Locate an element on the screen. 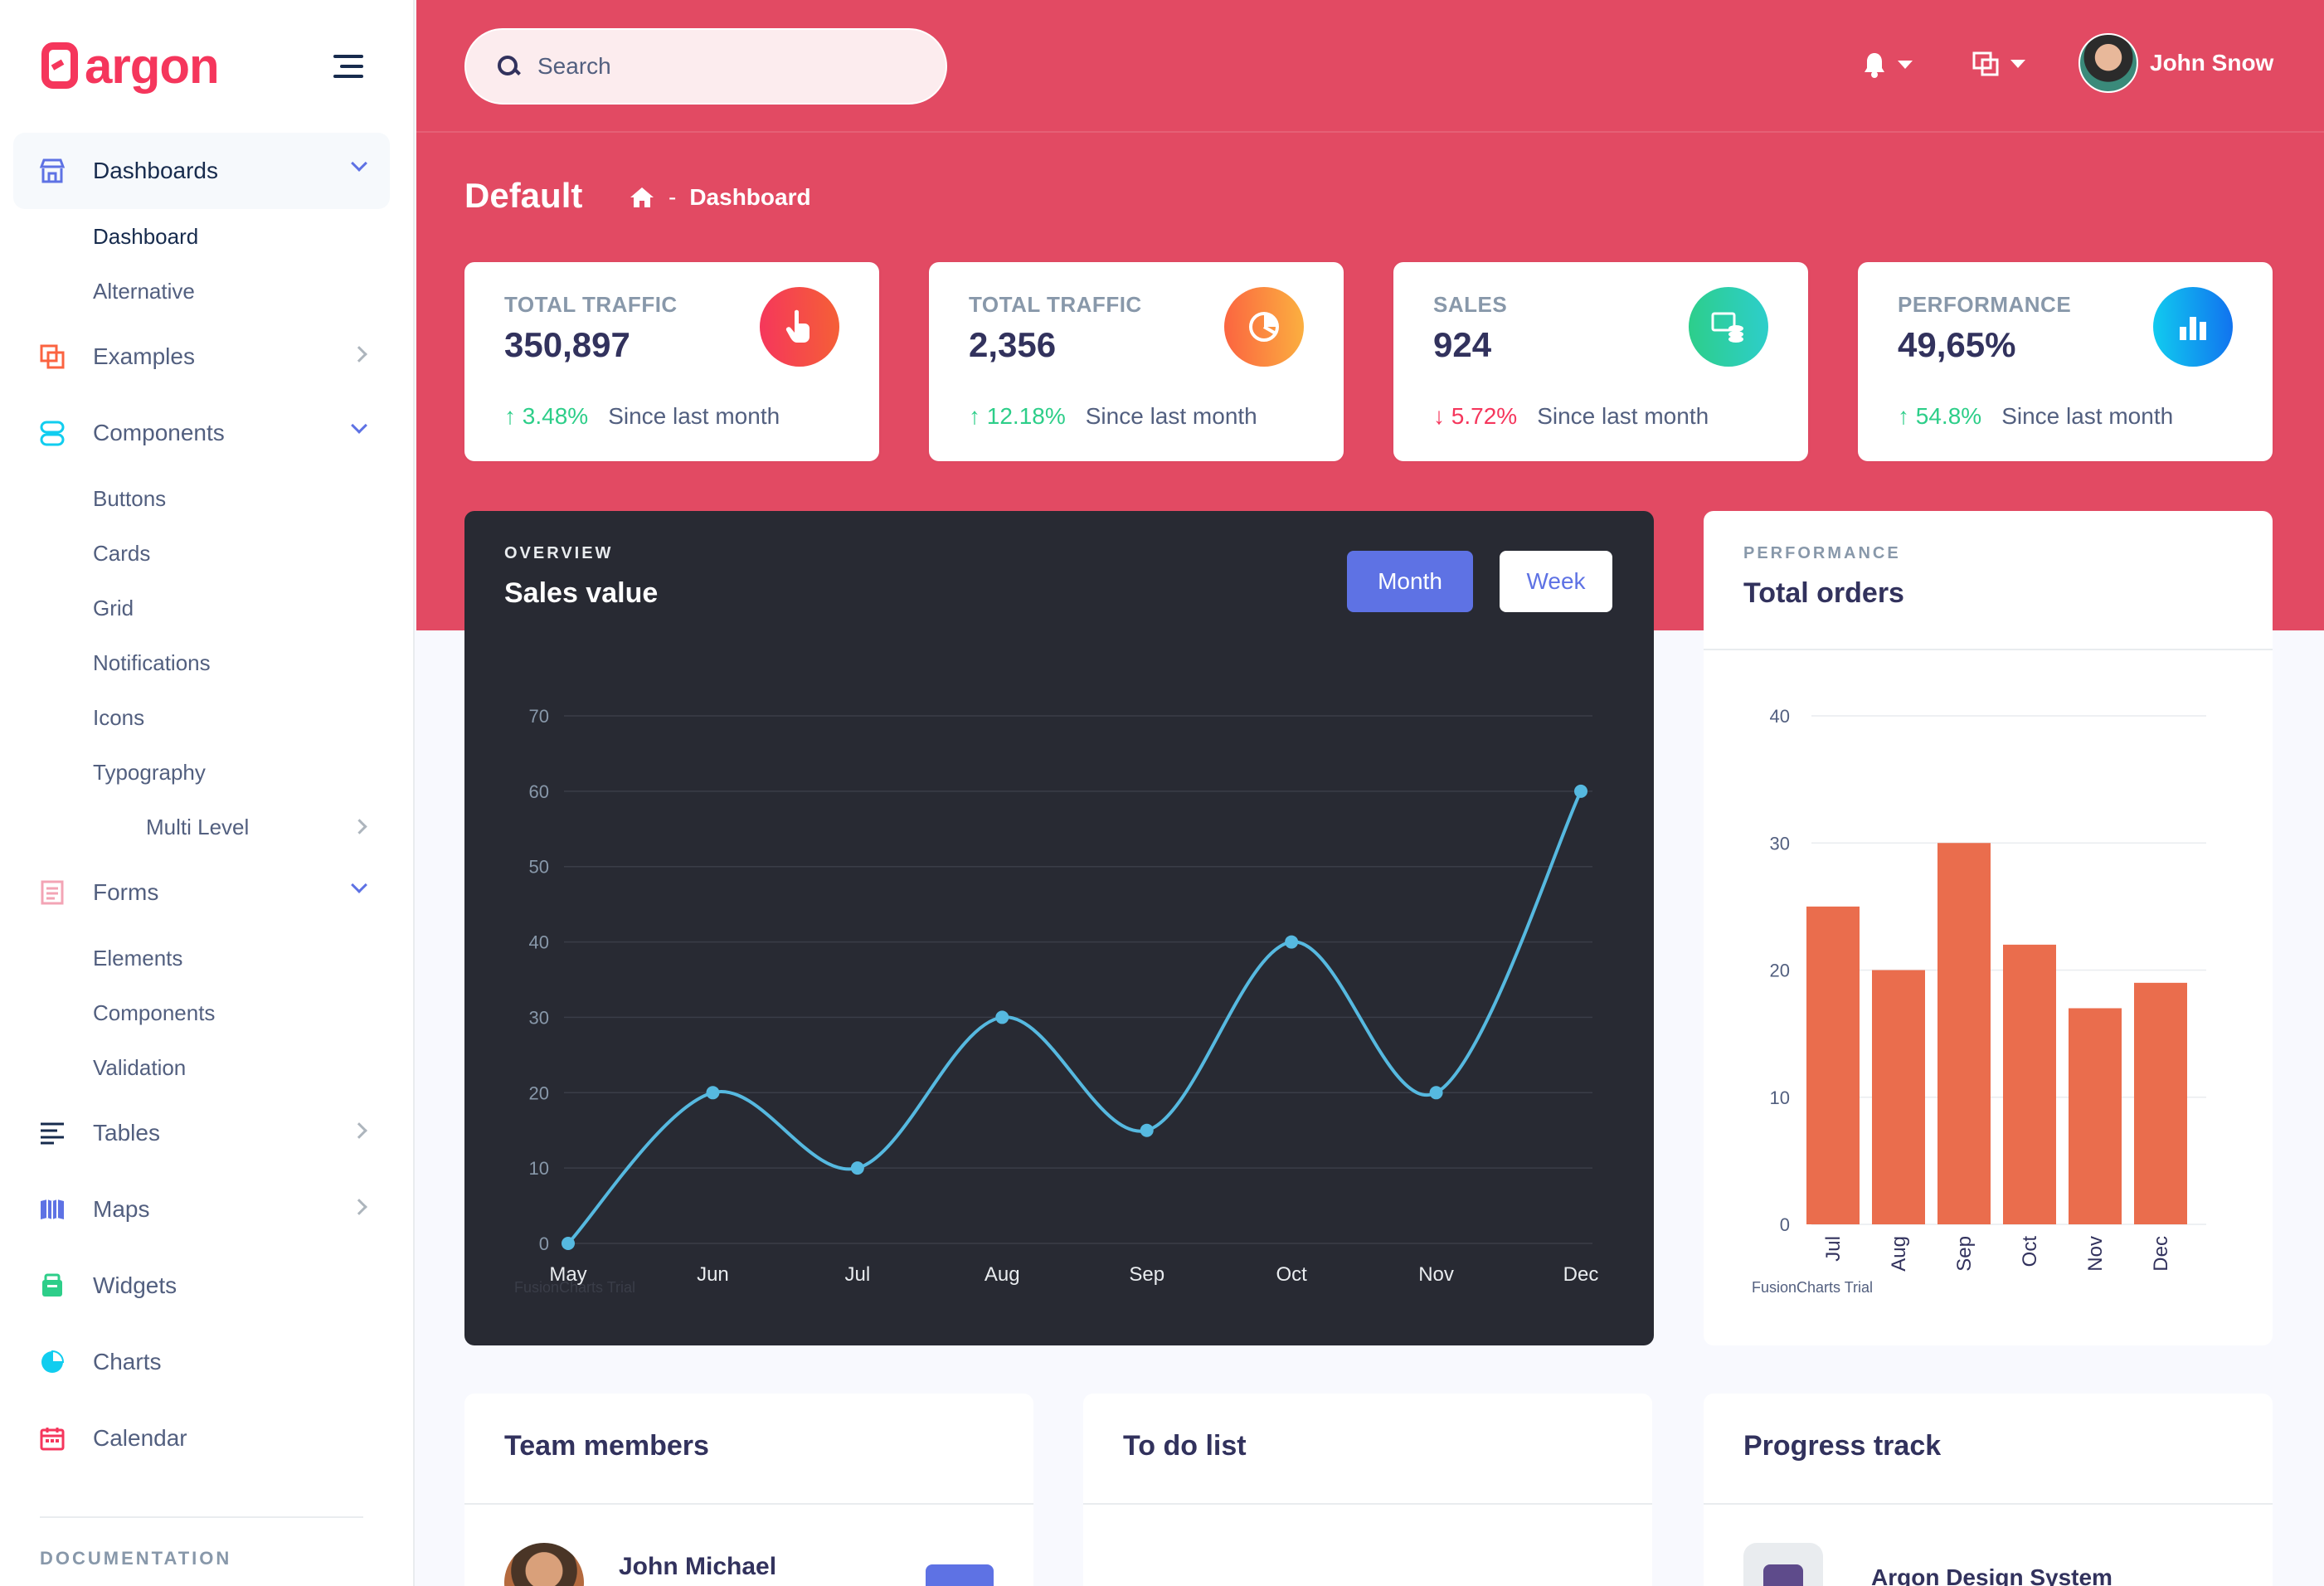 This screenshot has width=2324, height=1586. card-eyebrow: OVERVIEW is located at coordinates (559, 553).